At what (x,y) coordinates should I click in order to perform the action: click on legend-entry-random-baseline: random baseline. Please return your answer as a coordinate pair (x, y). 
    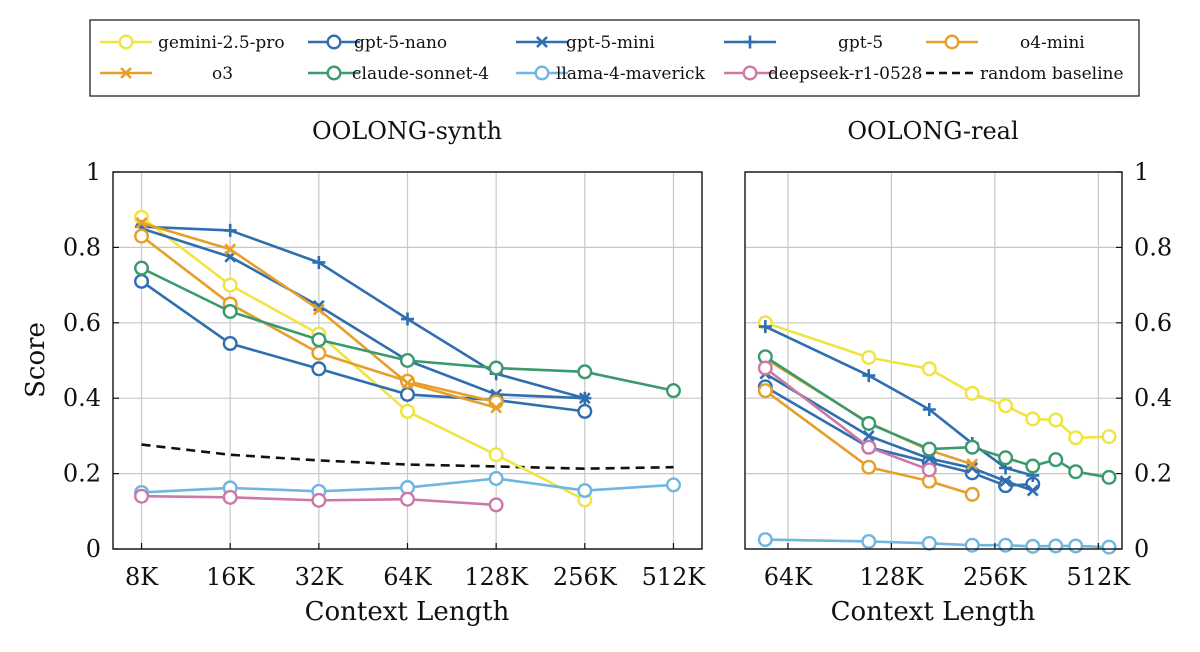
    Looking at the image, I should click on (1025, 74).